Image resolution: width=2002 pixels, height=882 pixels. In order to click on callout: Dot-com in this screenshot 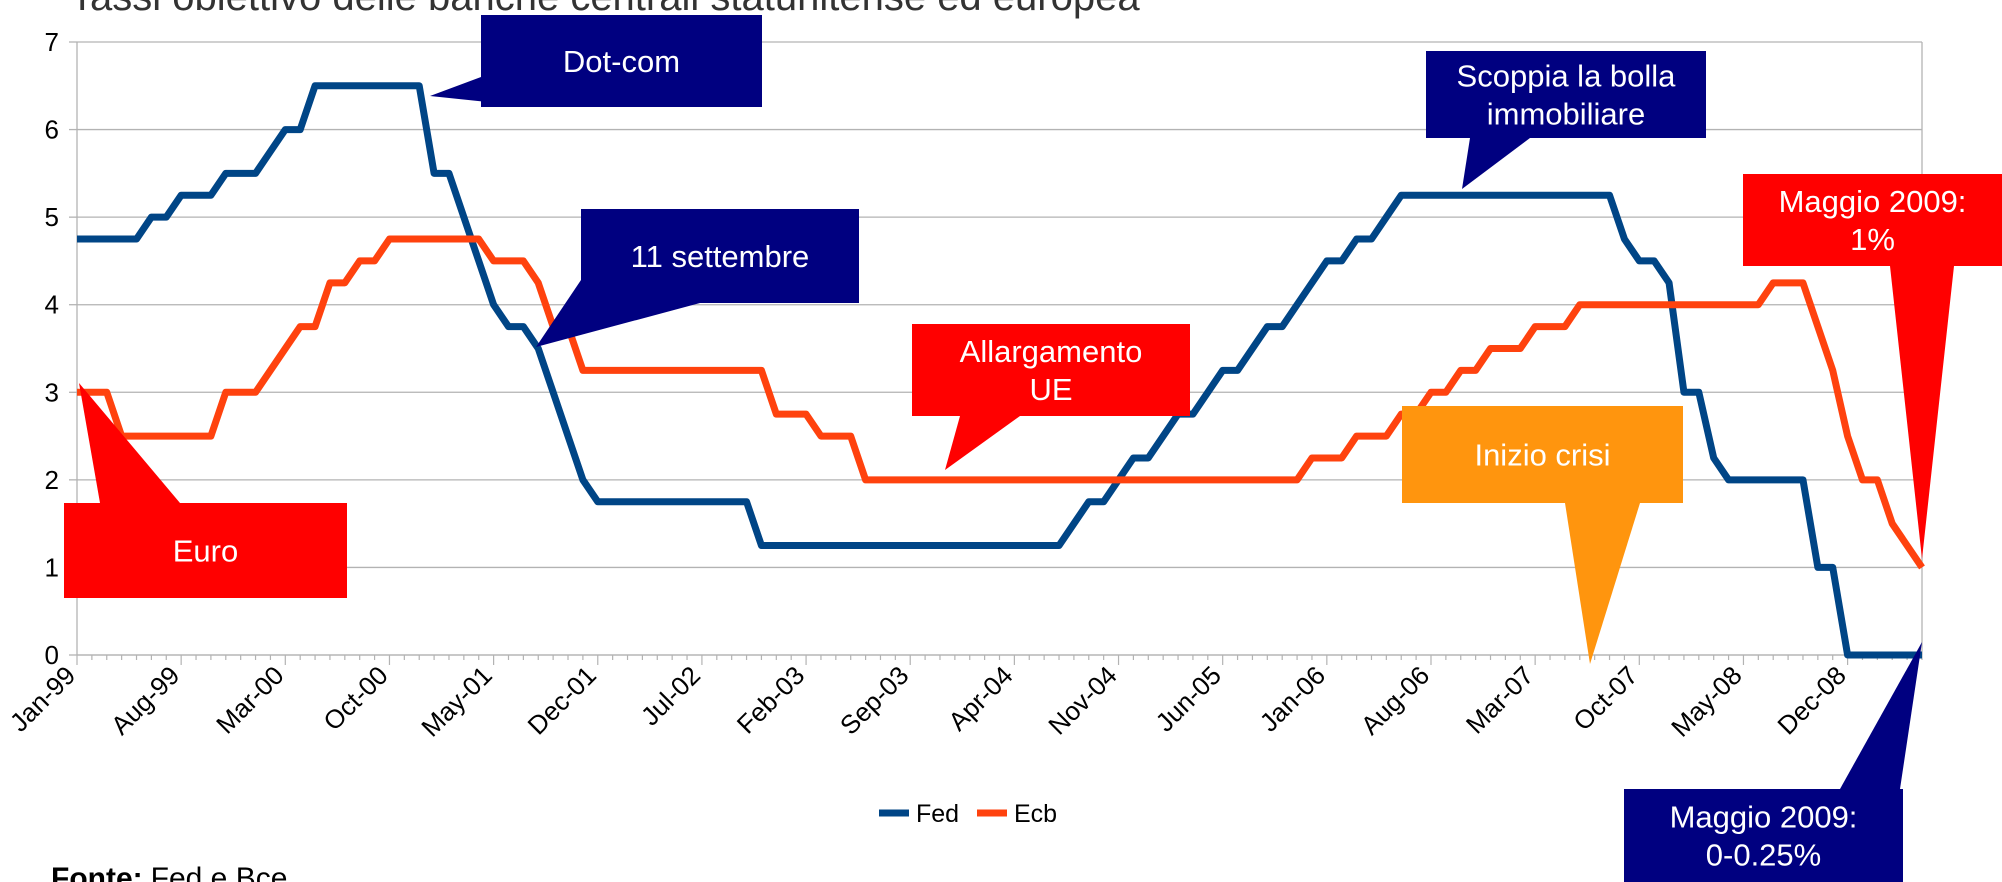, I will do `click(596, 61)`.